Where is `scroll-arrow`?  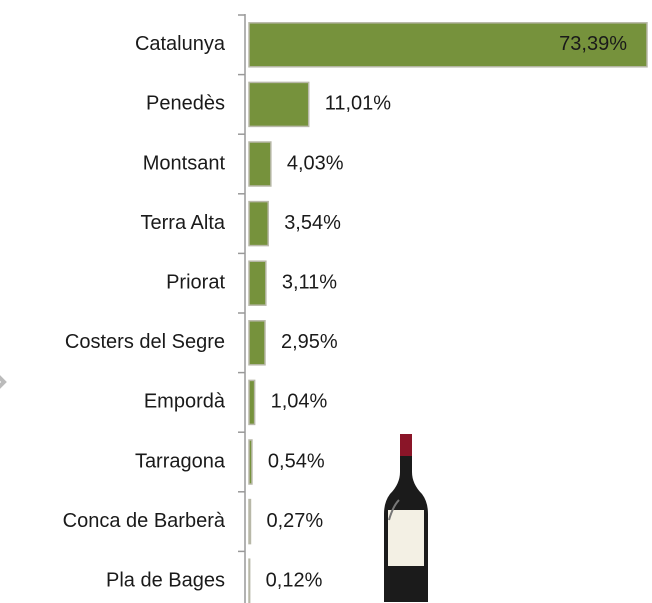 scroll-arrow is located at coordinates (3, 382).